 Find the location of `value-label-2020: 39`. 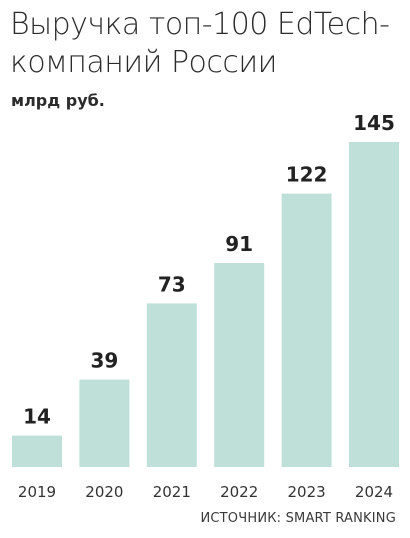

value-label-2020: 39 is located at coordinates (104, 361).